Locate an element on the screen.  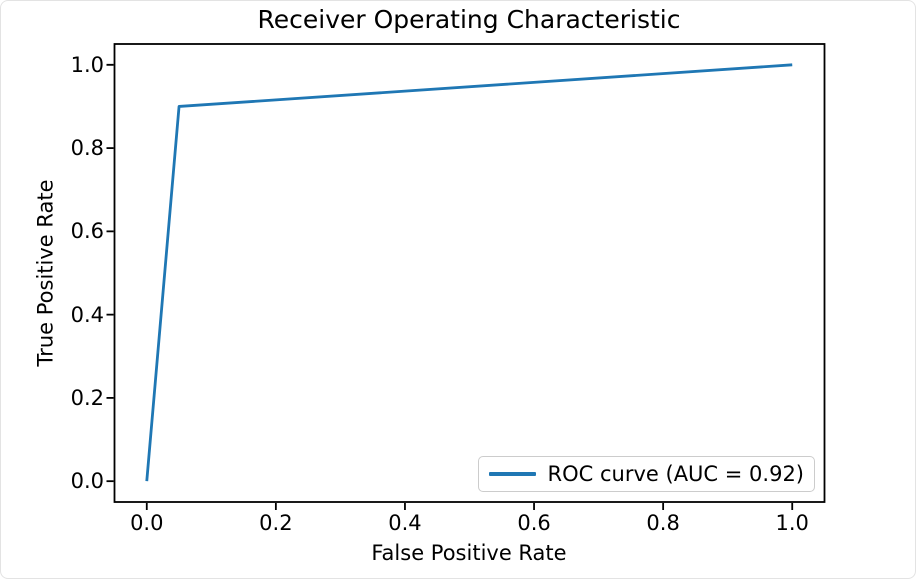
y-tick-label: 0.2 is located at coordinates (87, 397).